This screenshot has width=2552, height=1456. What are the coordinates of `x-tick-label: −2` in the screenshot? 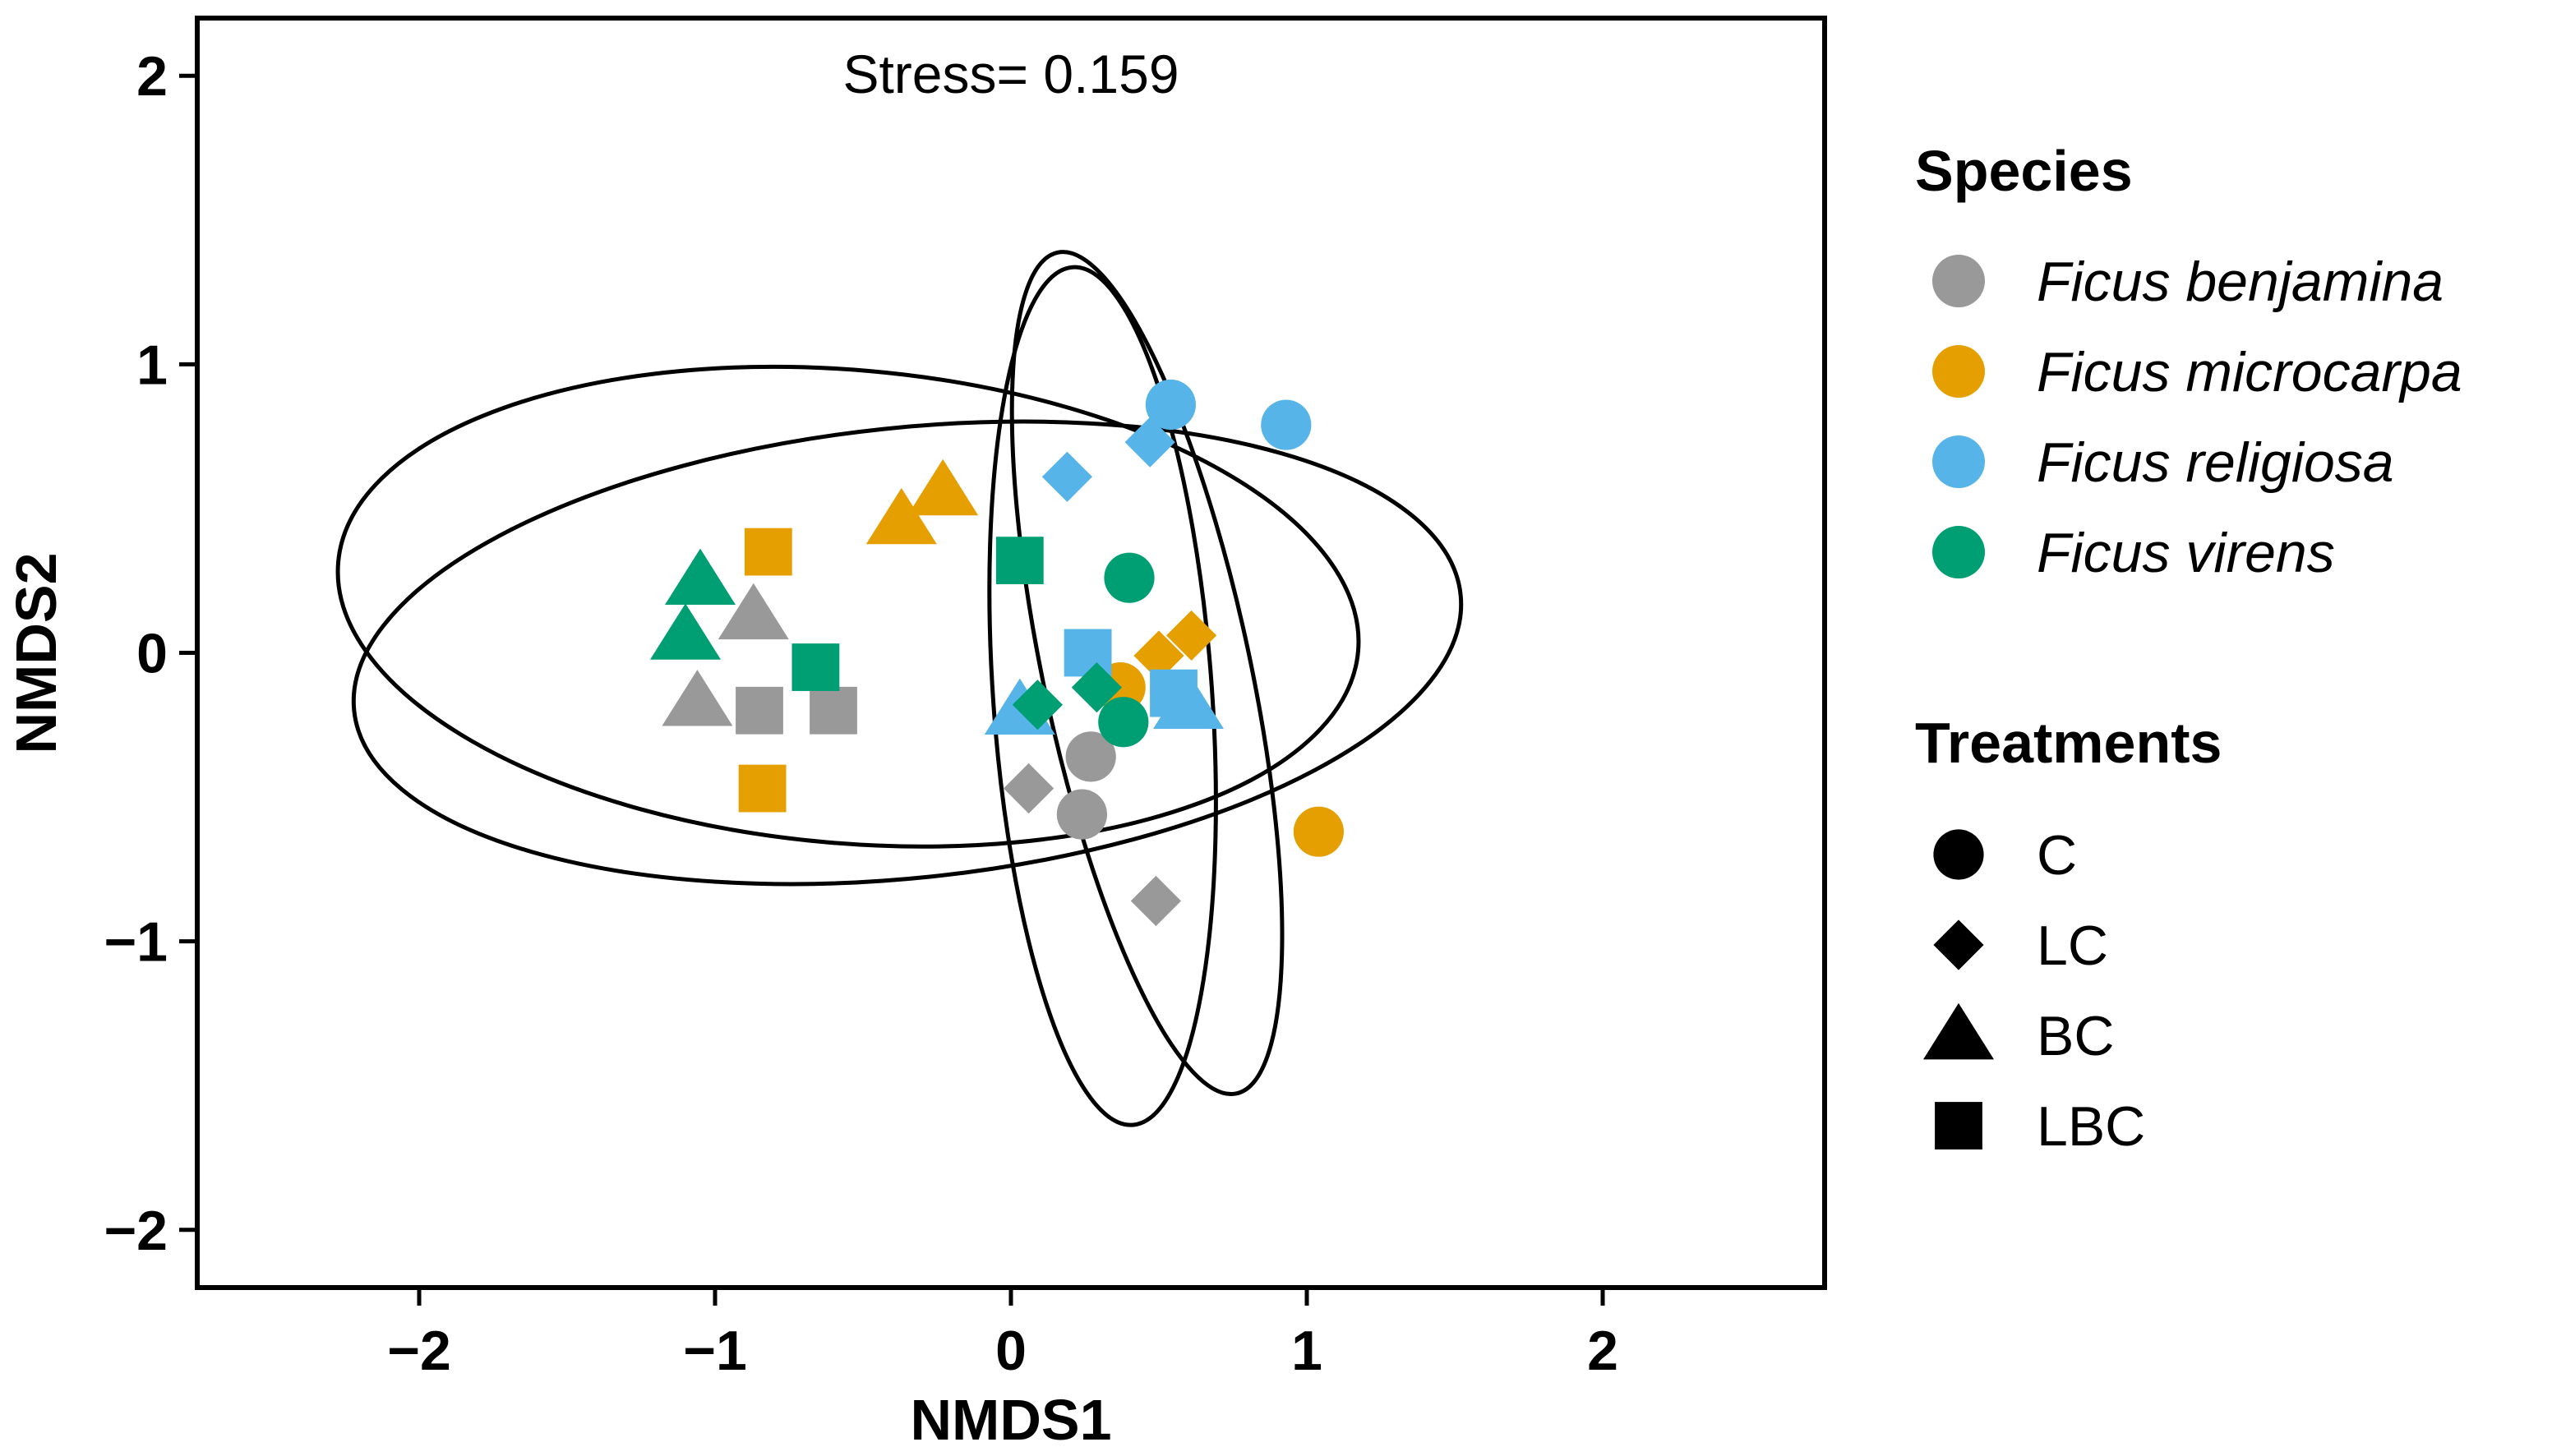 It's located at (419, 1351).